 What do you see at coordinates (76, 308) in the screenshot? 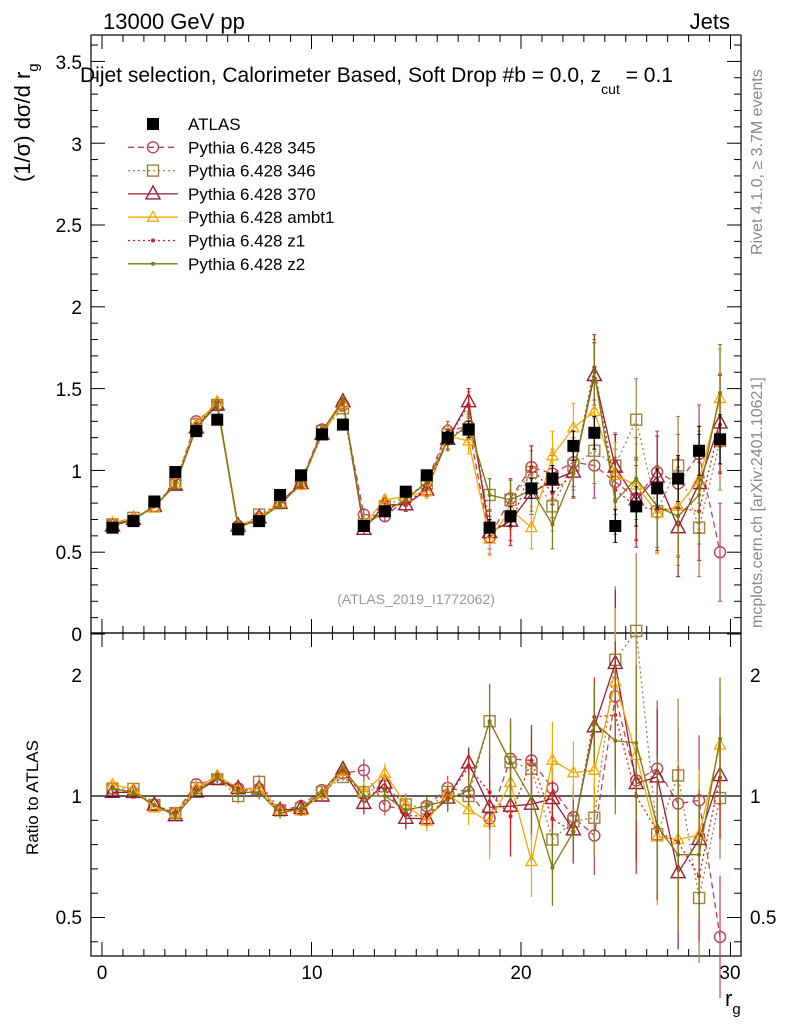
I see `y-tick-label: 2` at bounding box center [76, 308].